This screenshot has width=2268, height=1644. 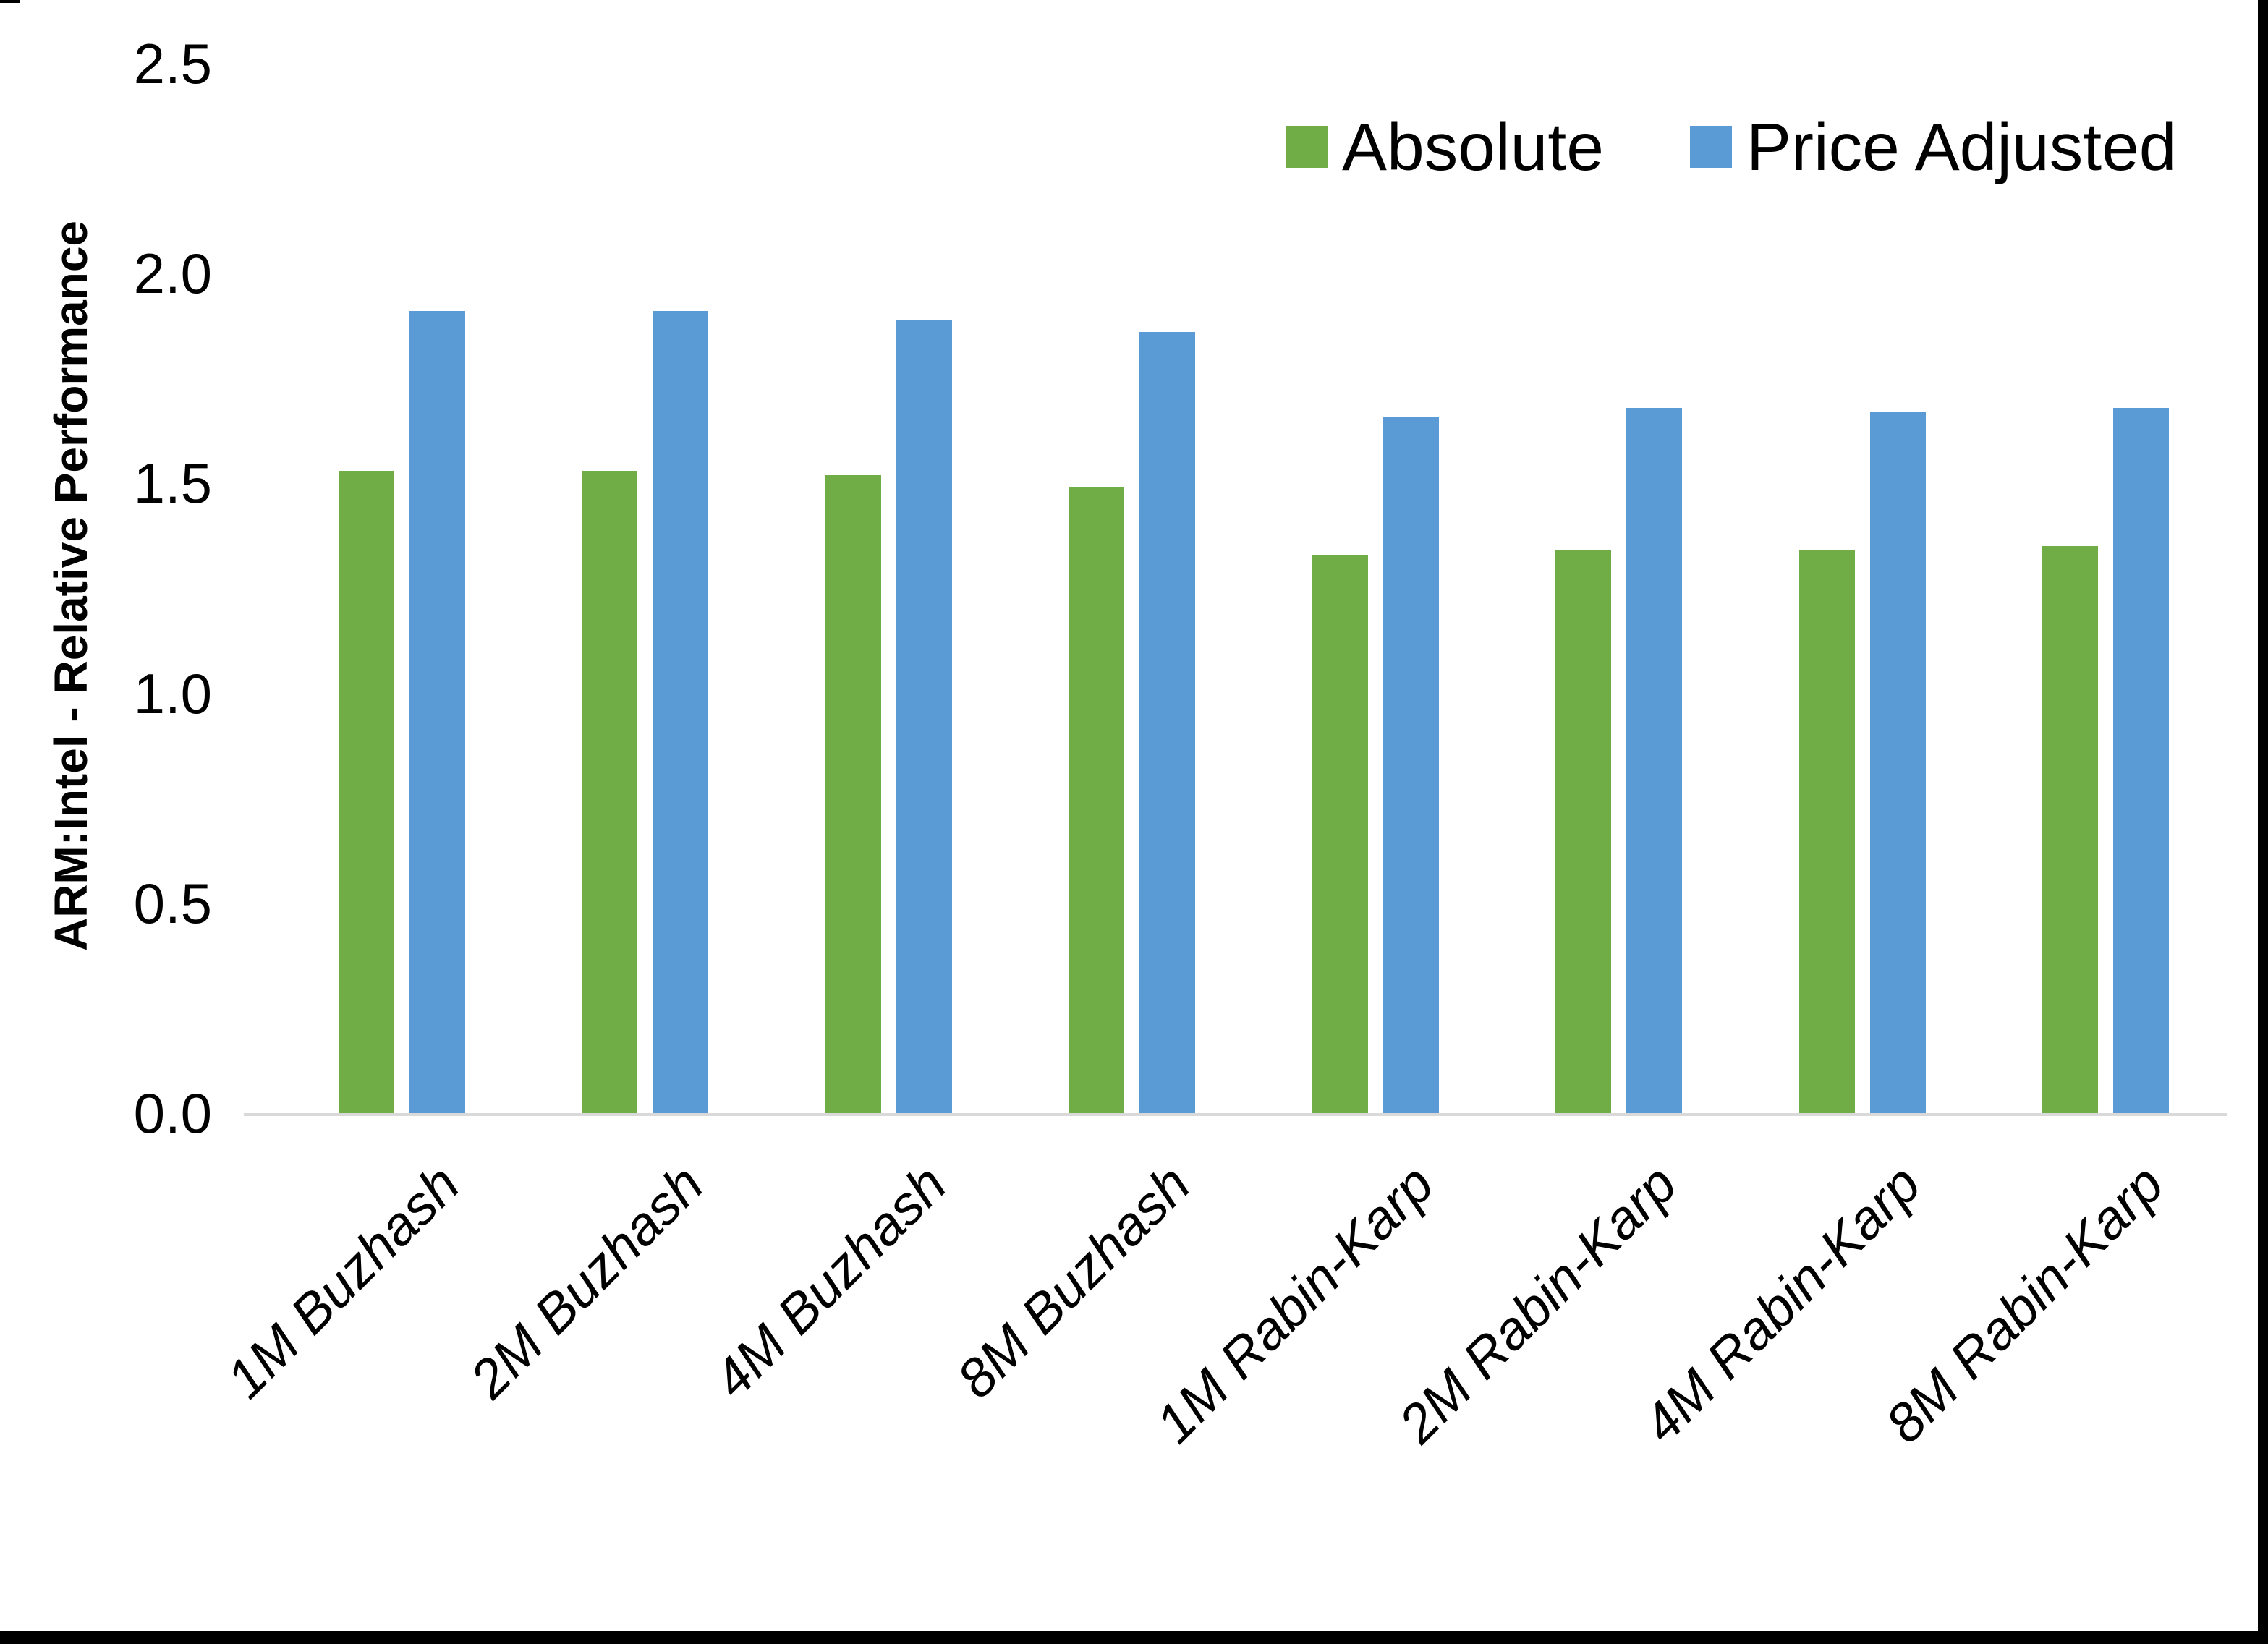 What do you see at coordinates (1473, 146) in the screenshot?
I see `legend-label-absolute: Absolute` at bounding box center [1473, 146].